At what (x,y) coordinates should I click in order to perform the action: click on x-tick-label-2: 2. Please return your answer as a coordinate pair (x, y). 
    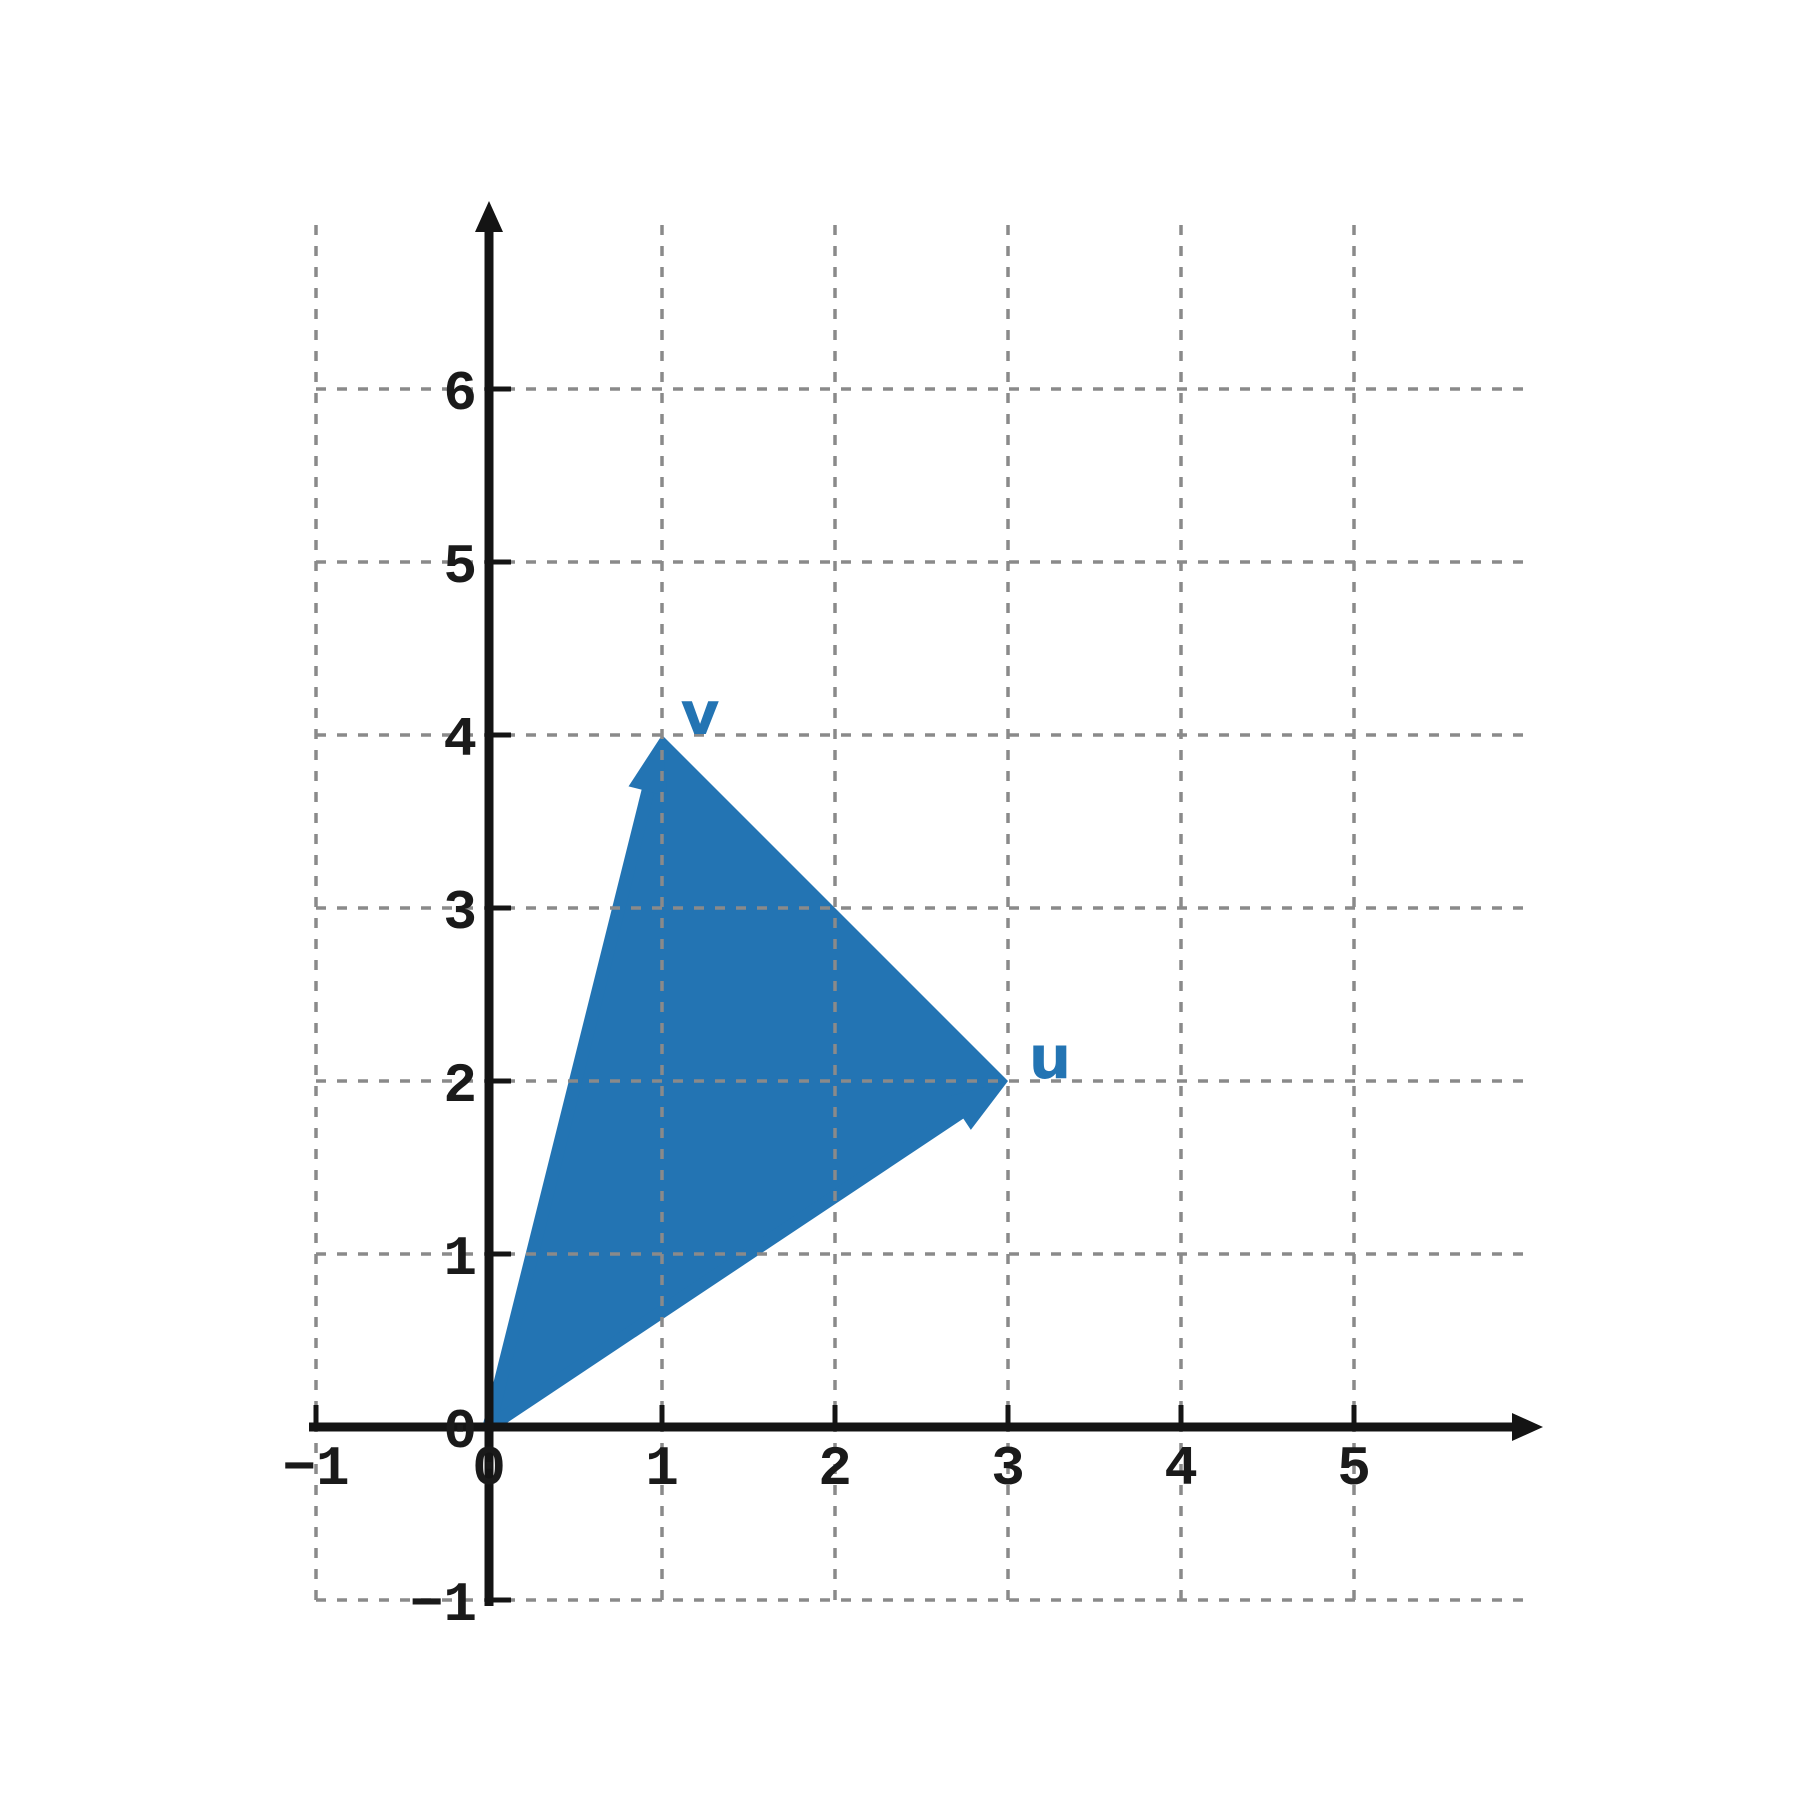
    Looking at the image, I should click on (835, 1469).